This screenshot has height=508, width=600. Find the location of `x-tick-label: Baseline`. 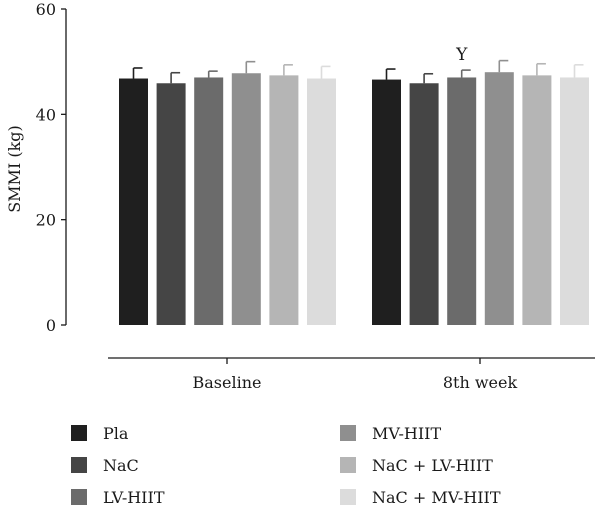

x-tick-label: Baseline is located at coordinates (227, 382).